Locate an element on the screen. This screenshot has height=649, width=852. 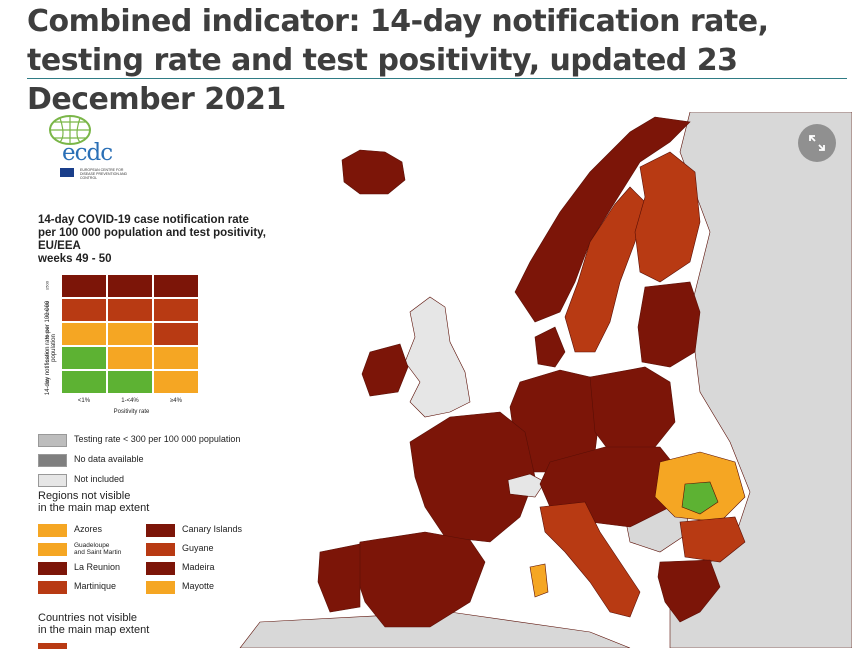
legend-region-label: Guyane is located at coordinates (198, 548).